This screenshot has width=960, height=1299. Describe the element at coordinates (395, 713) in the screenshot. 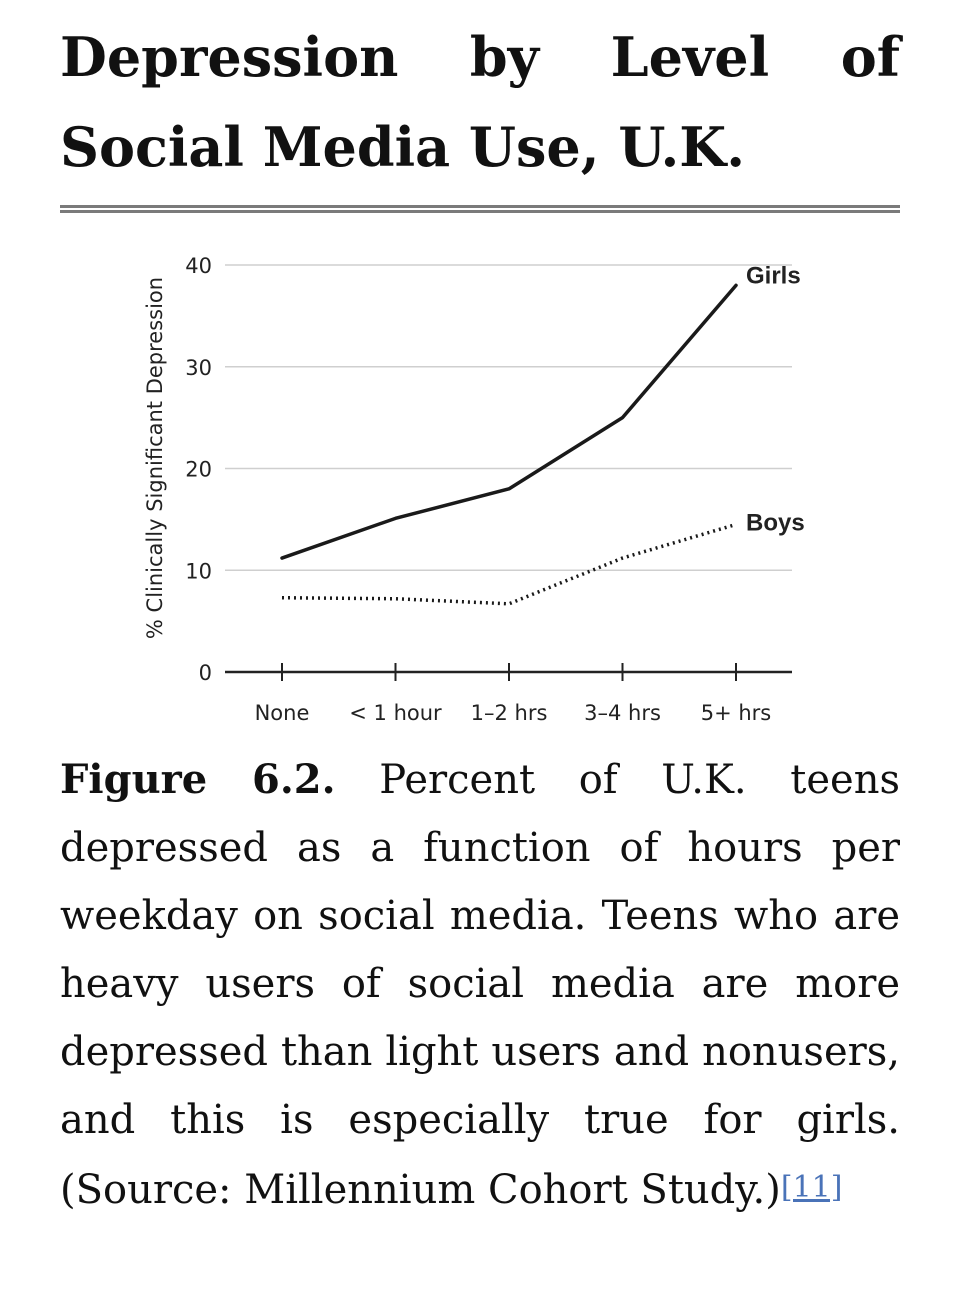

I see `x-tick-label-1: < 1 hour` at that location.